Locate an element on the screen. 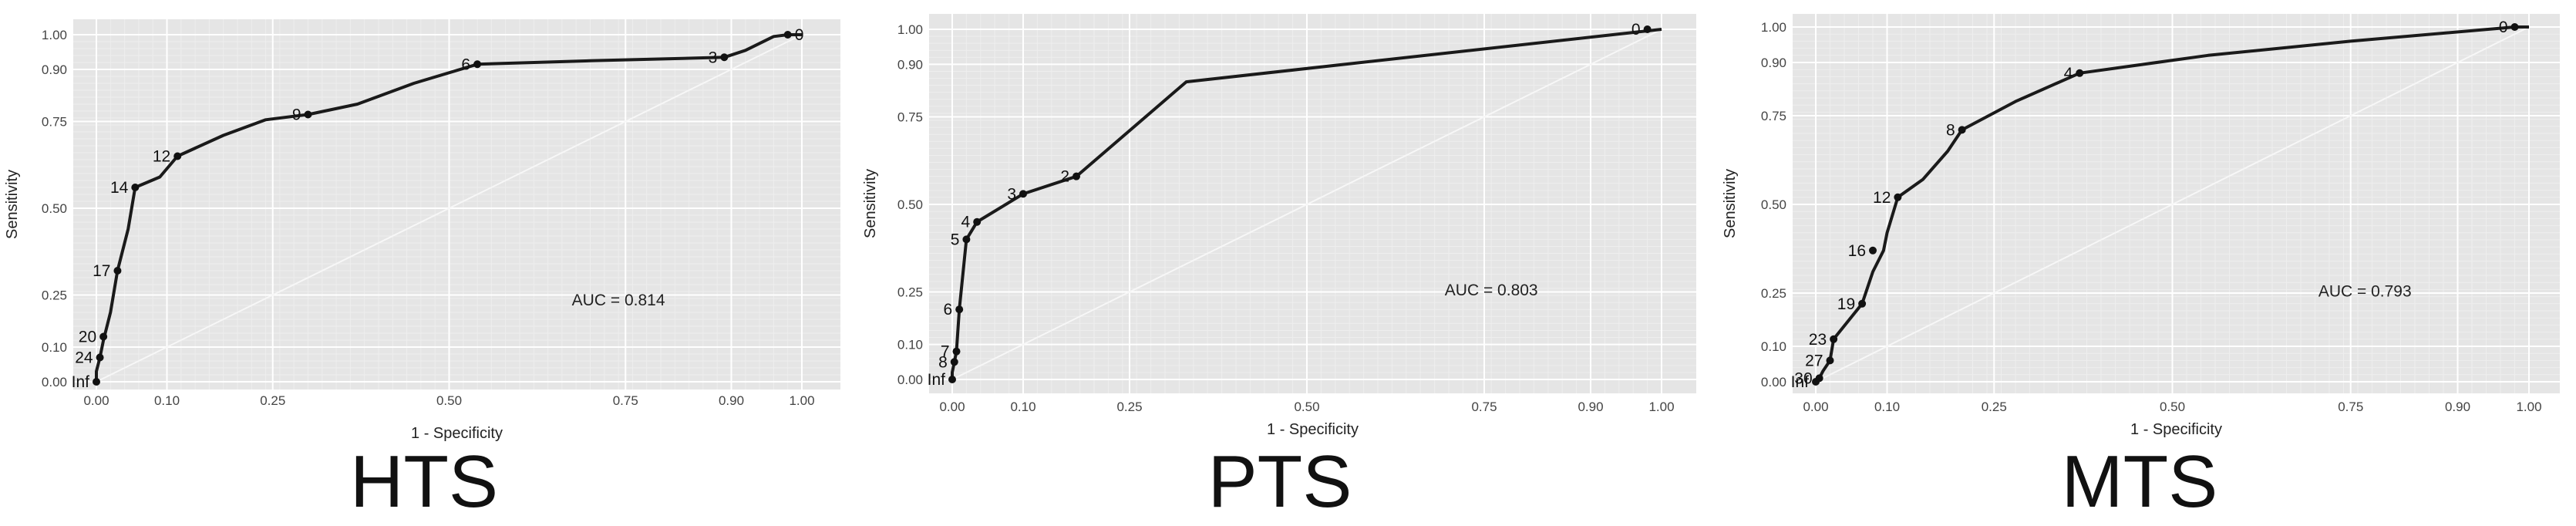 The image size is (2576, 526). panel-title-hts: HTS is located at coordinates (424, 482).